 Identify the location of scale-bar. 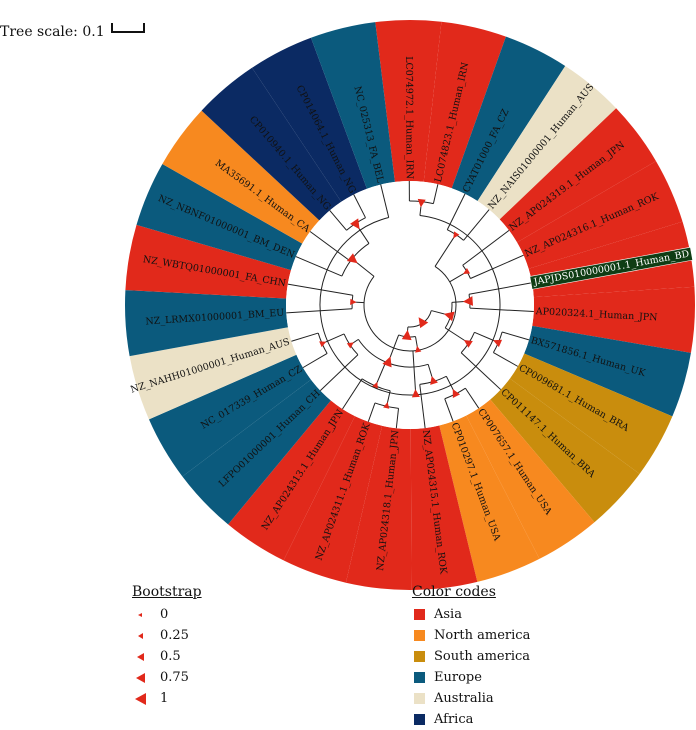
(128, 28).